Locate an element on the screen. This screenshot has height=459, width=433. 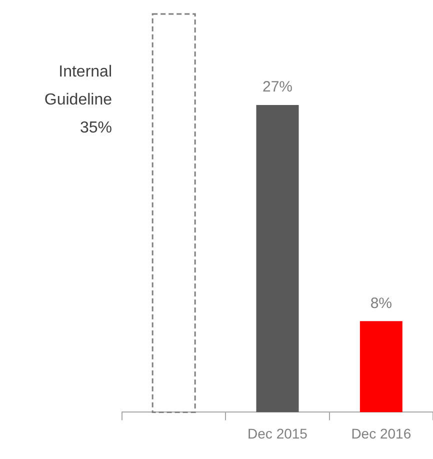
data-label: 27% is located at coordinates (277, 87).